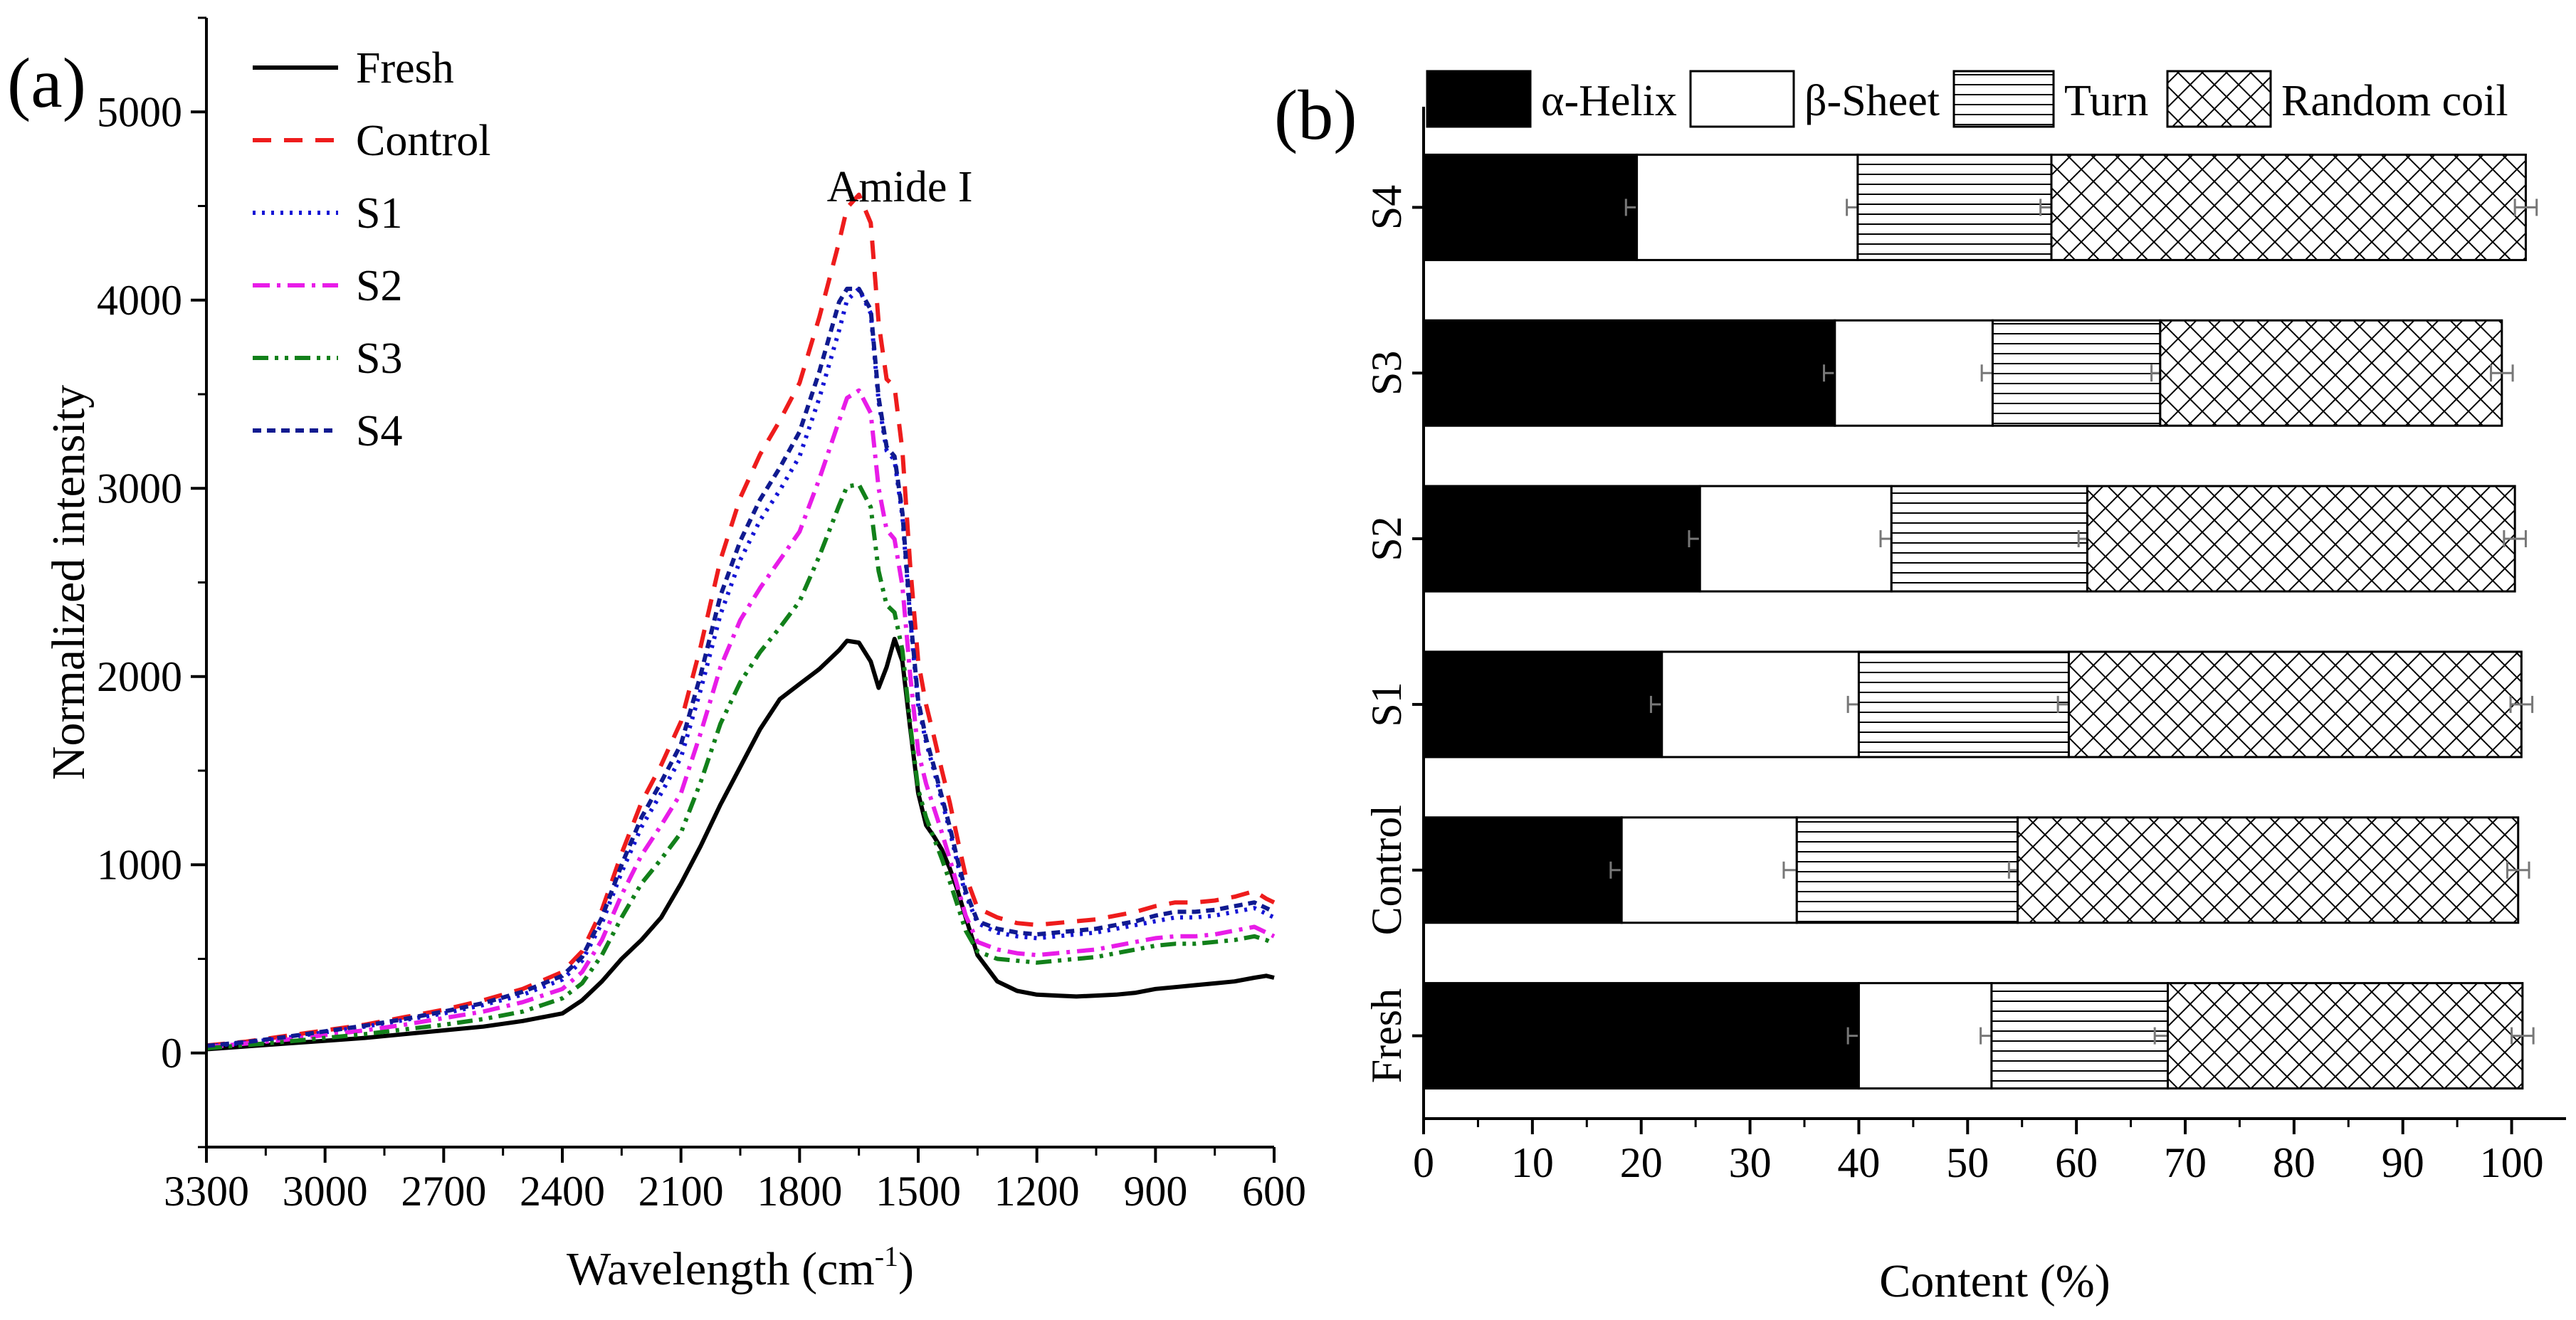 Image resolution: width=2576 pixels, height=1320 pixels. I want to click on bar-s1--sheet, so click(1761, 704).